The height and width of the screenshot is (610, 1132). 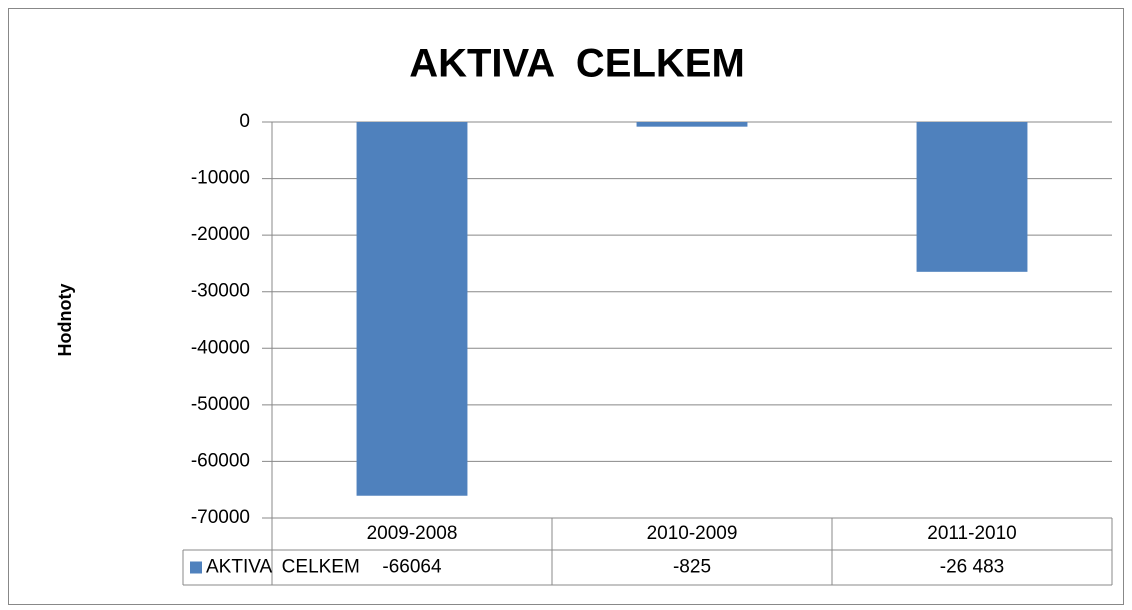 What do you see at coordinates (220, 347) in the screenshot?
I see `y-tick-label: -40000` at bounding box center [220, 347].